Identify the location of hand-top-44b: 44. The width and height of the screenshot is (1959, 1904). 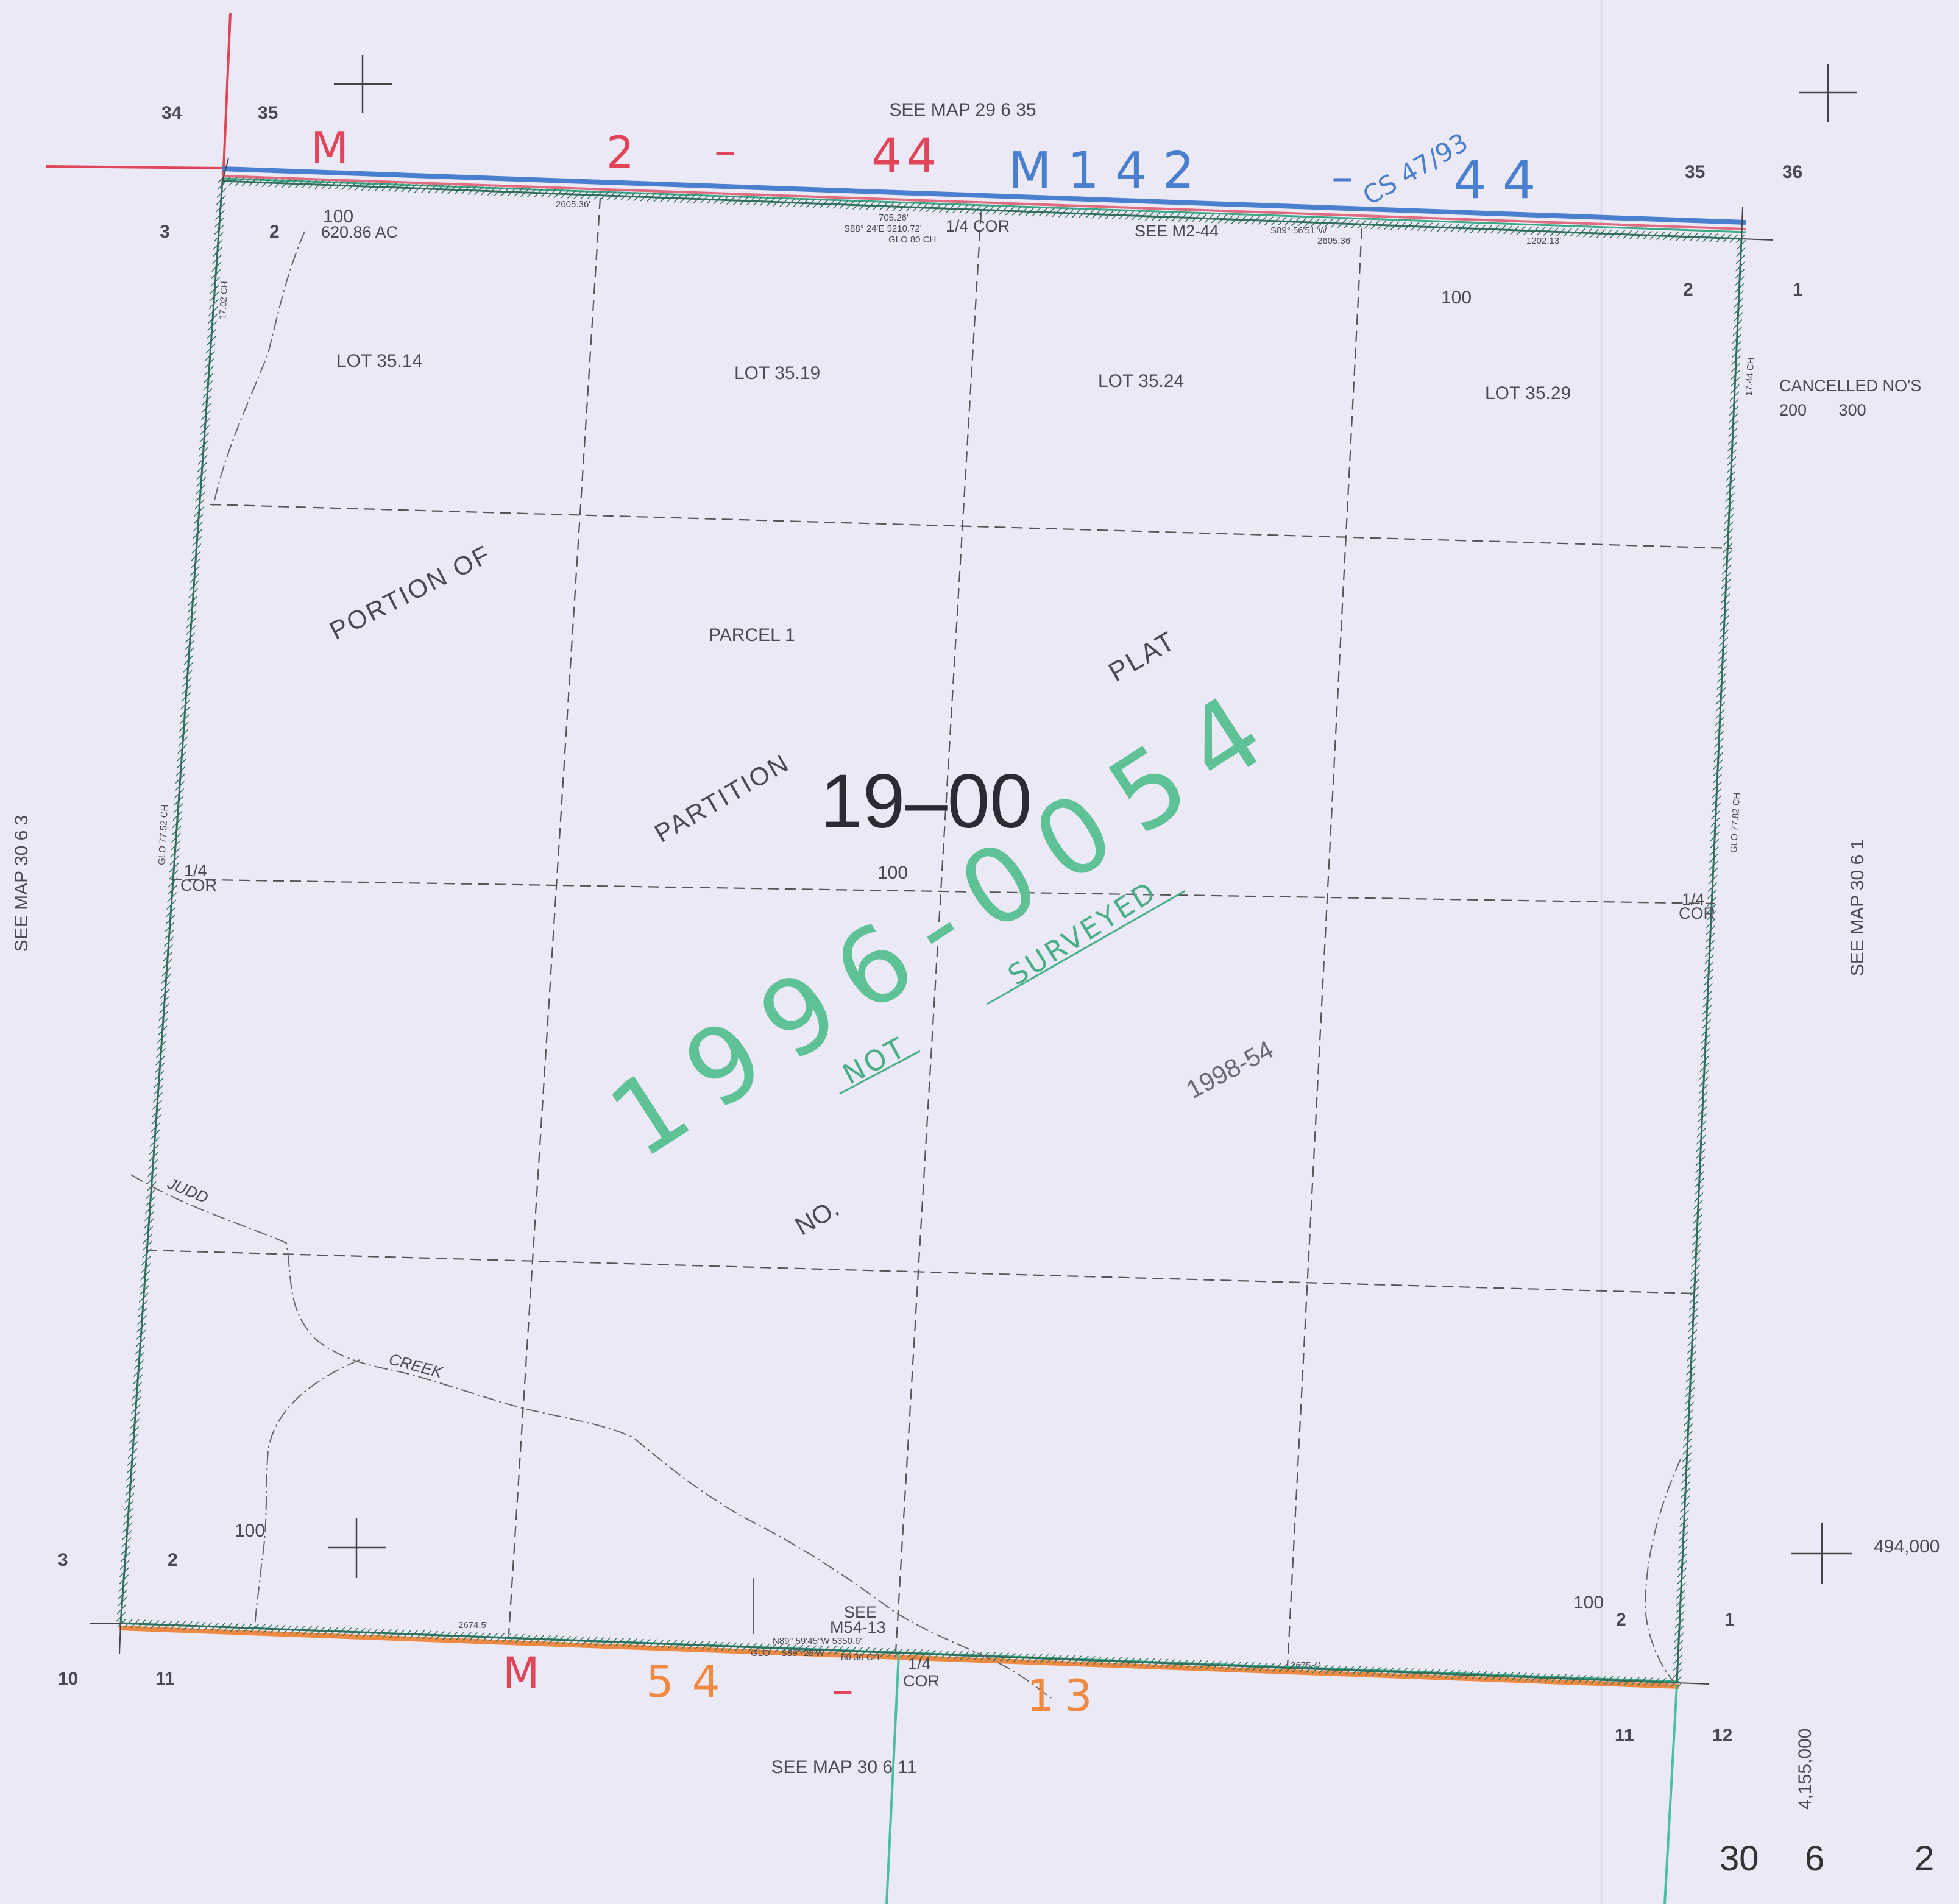
(1502, 181).